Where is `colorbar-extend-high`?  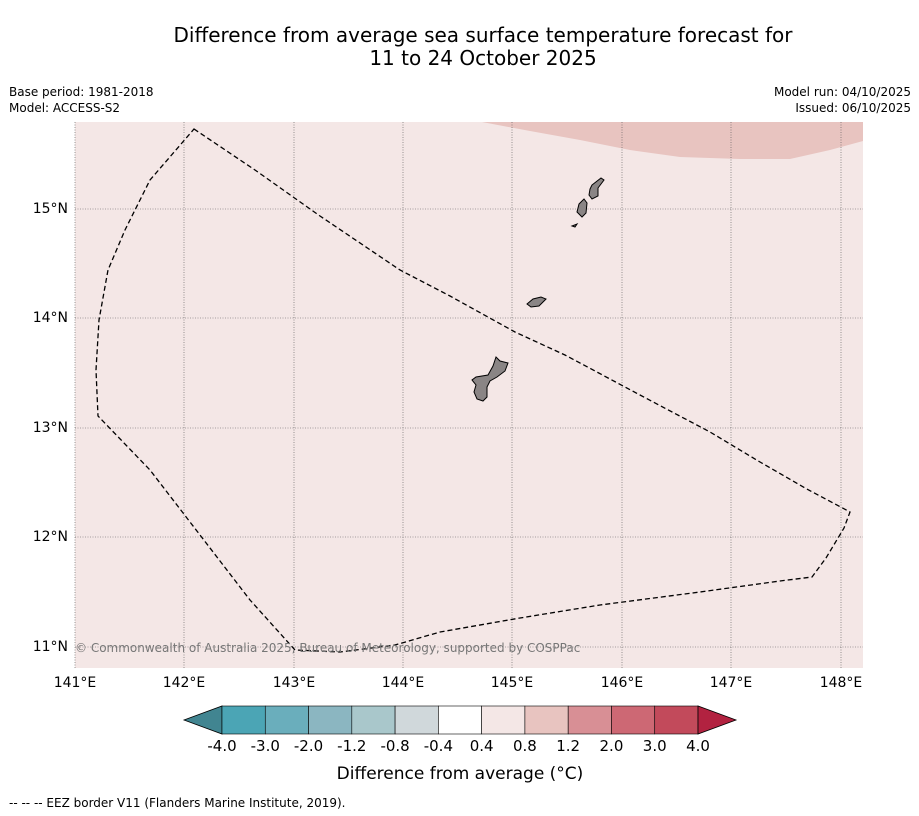 colorbar-extend-high is located at coordinates (717, 720).